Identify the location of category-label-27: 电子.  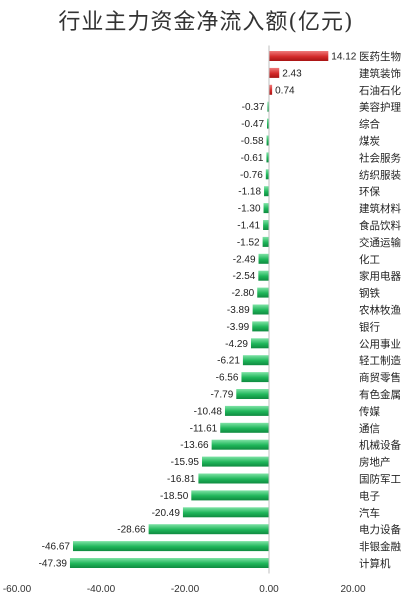
(369, 495).